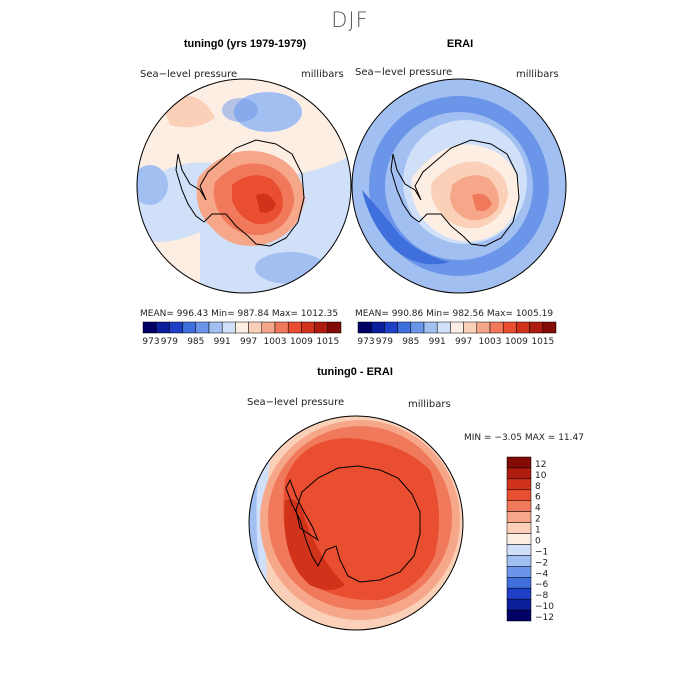 This screenshot has width=700, height=700. I want to click on map-obs, so click(459, 186).